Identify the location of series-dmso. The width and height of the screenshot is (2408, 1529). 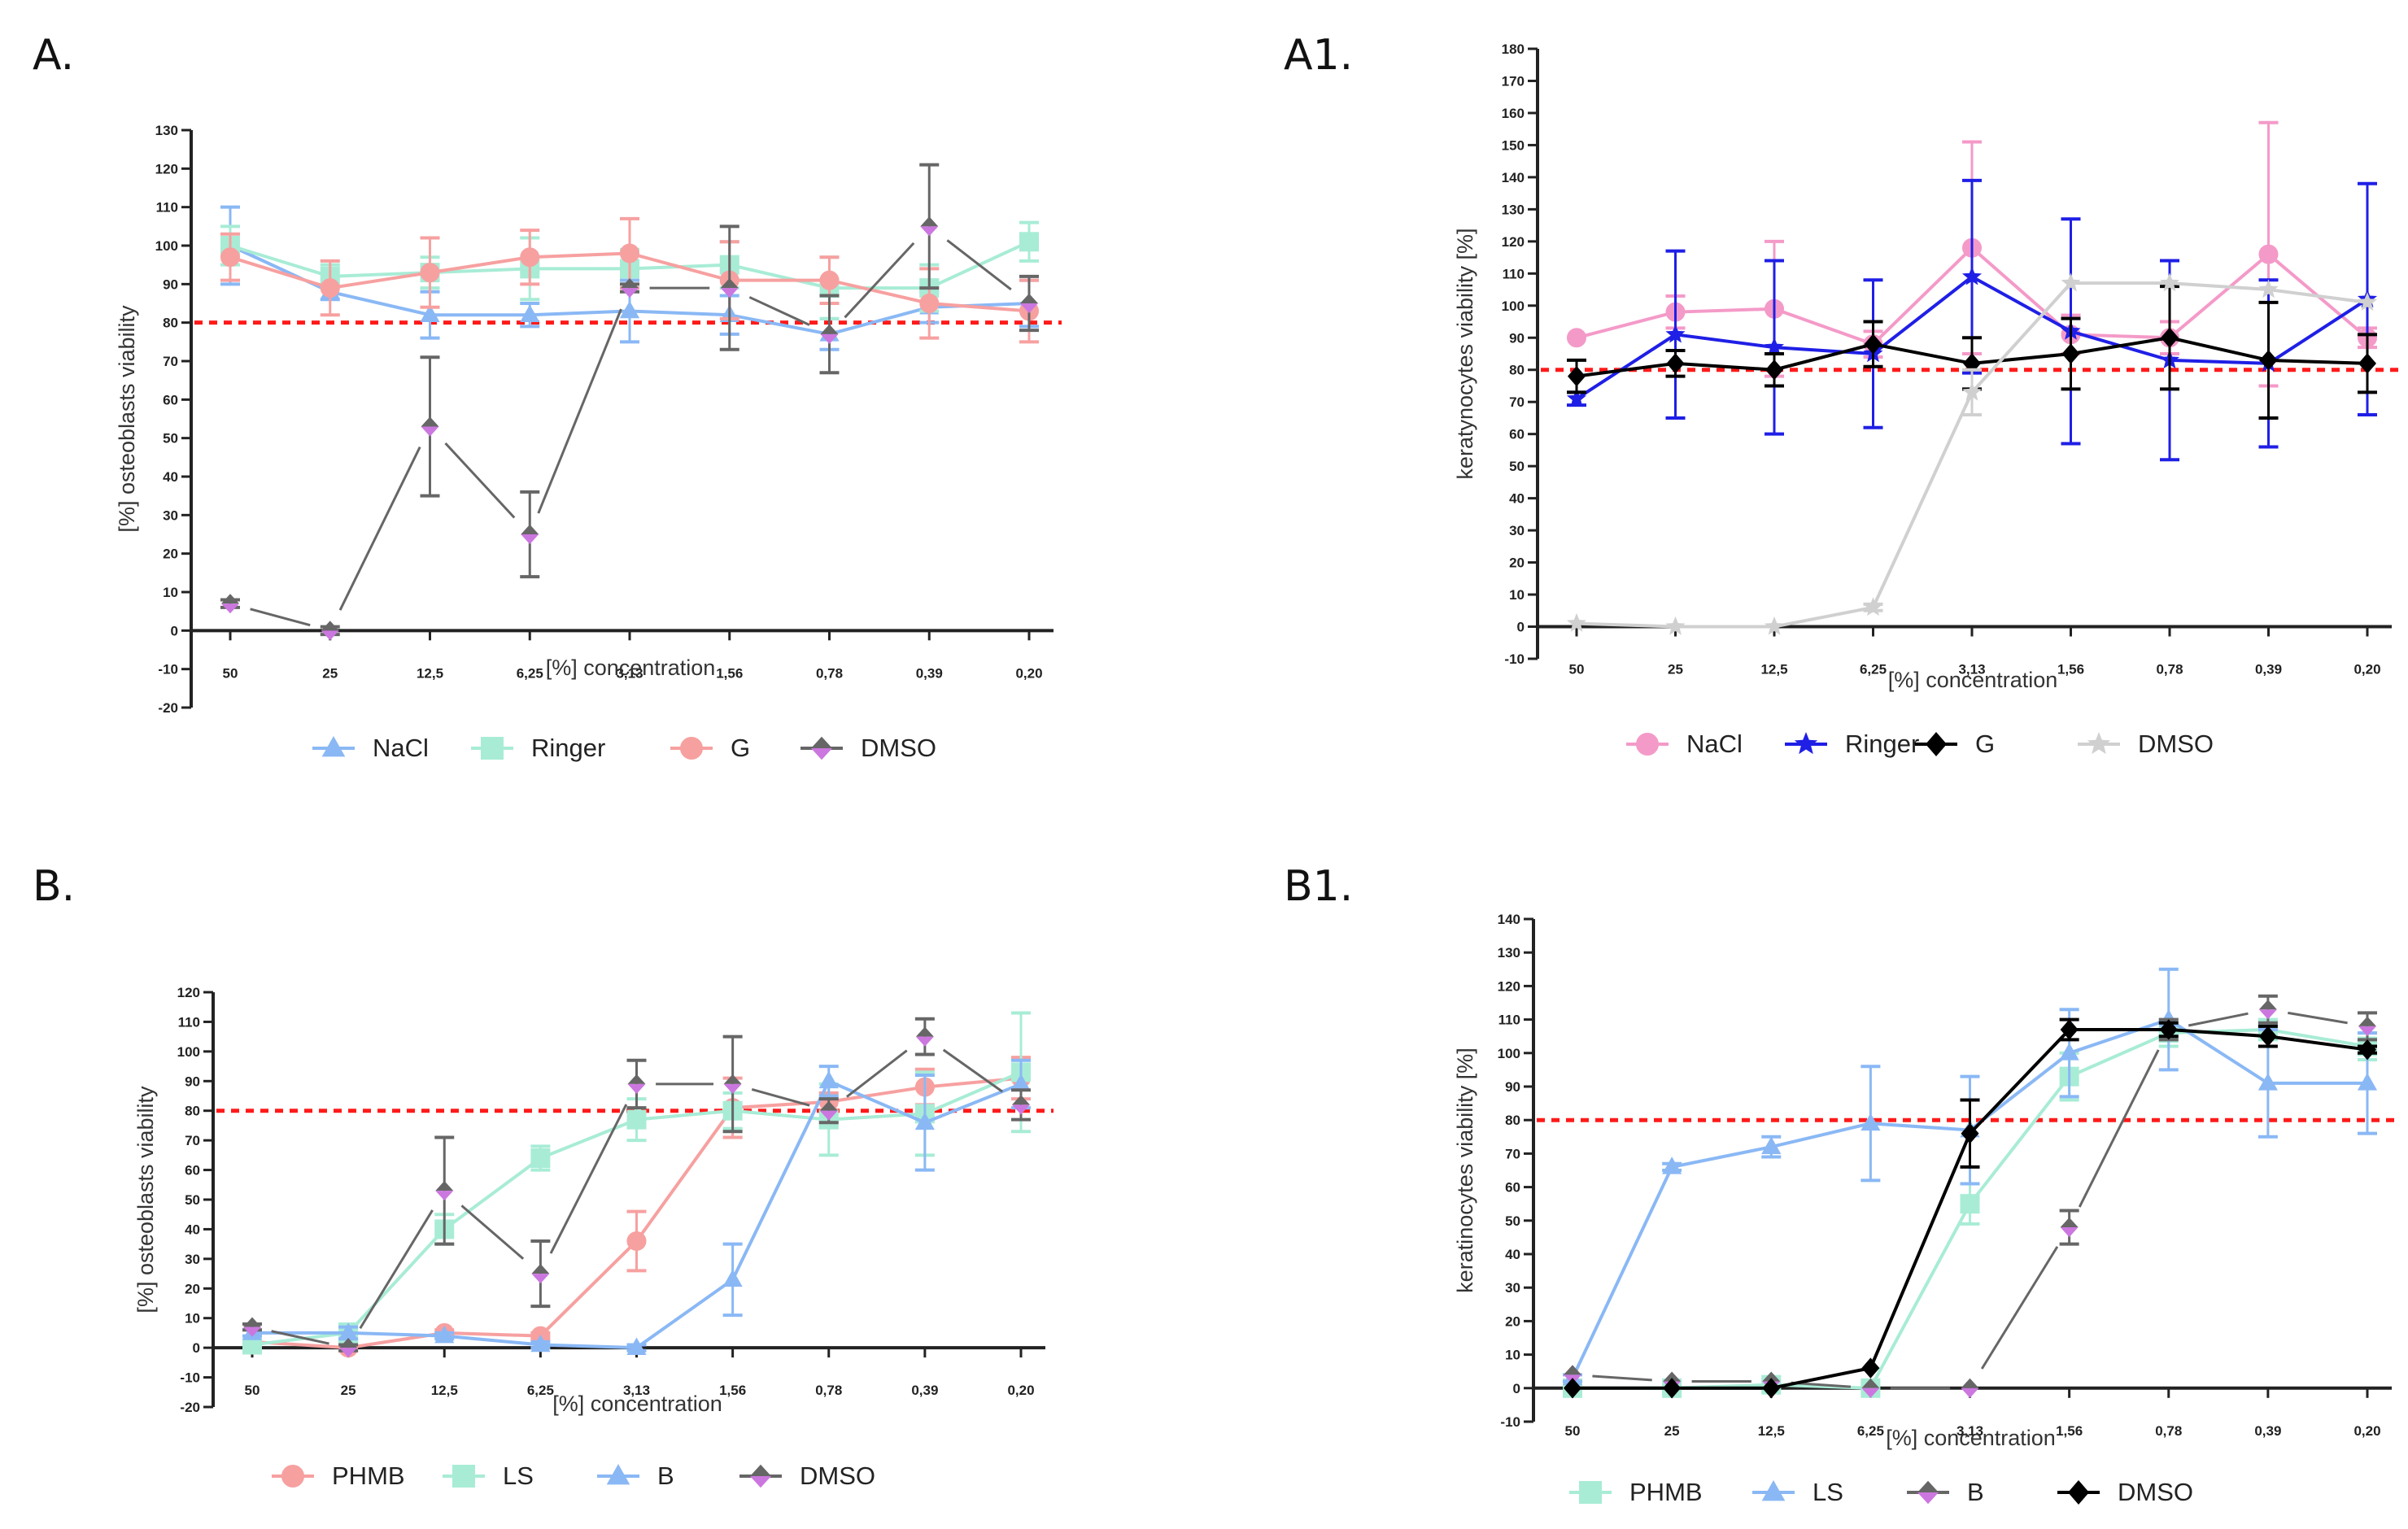
(636, 1187).